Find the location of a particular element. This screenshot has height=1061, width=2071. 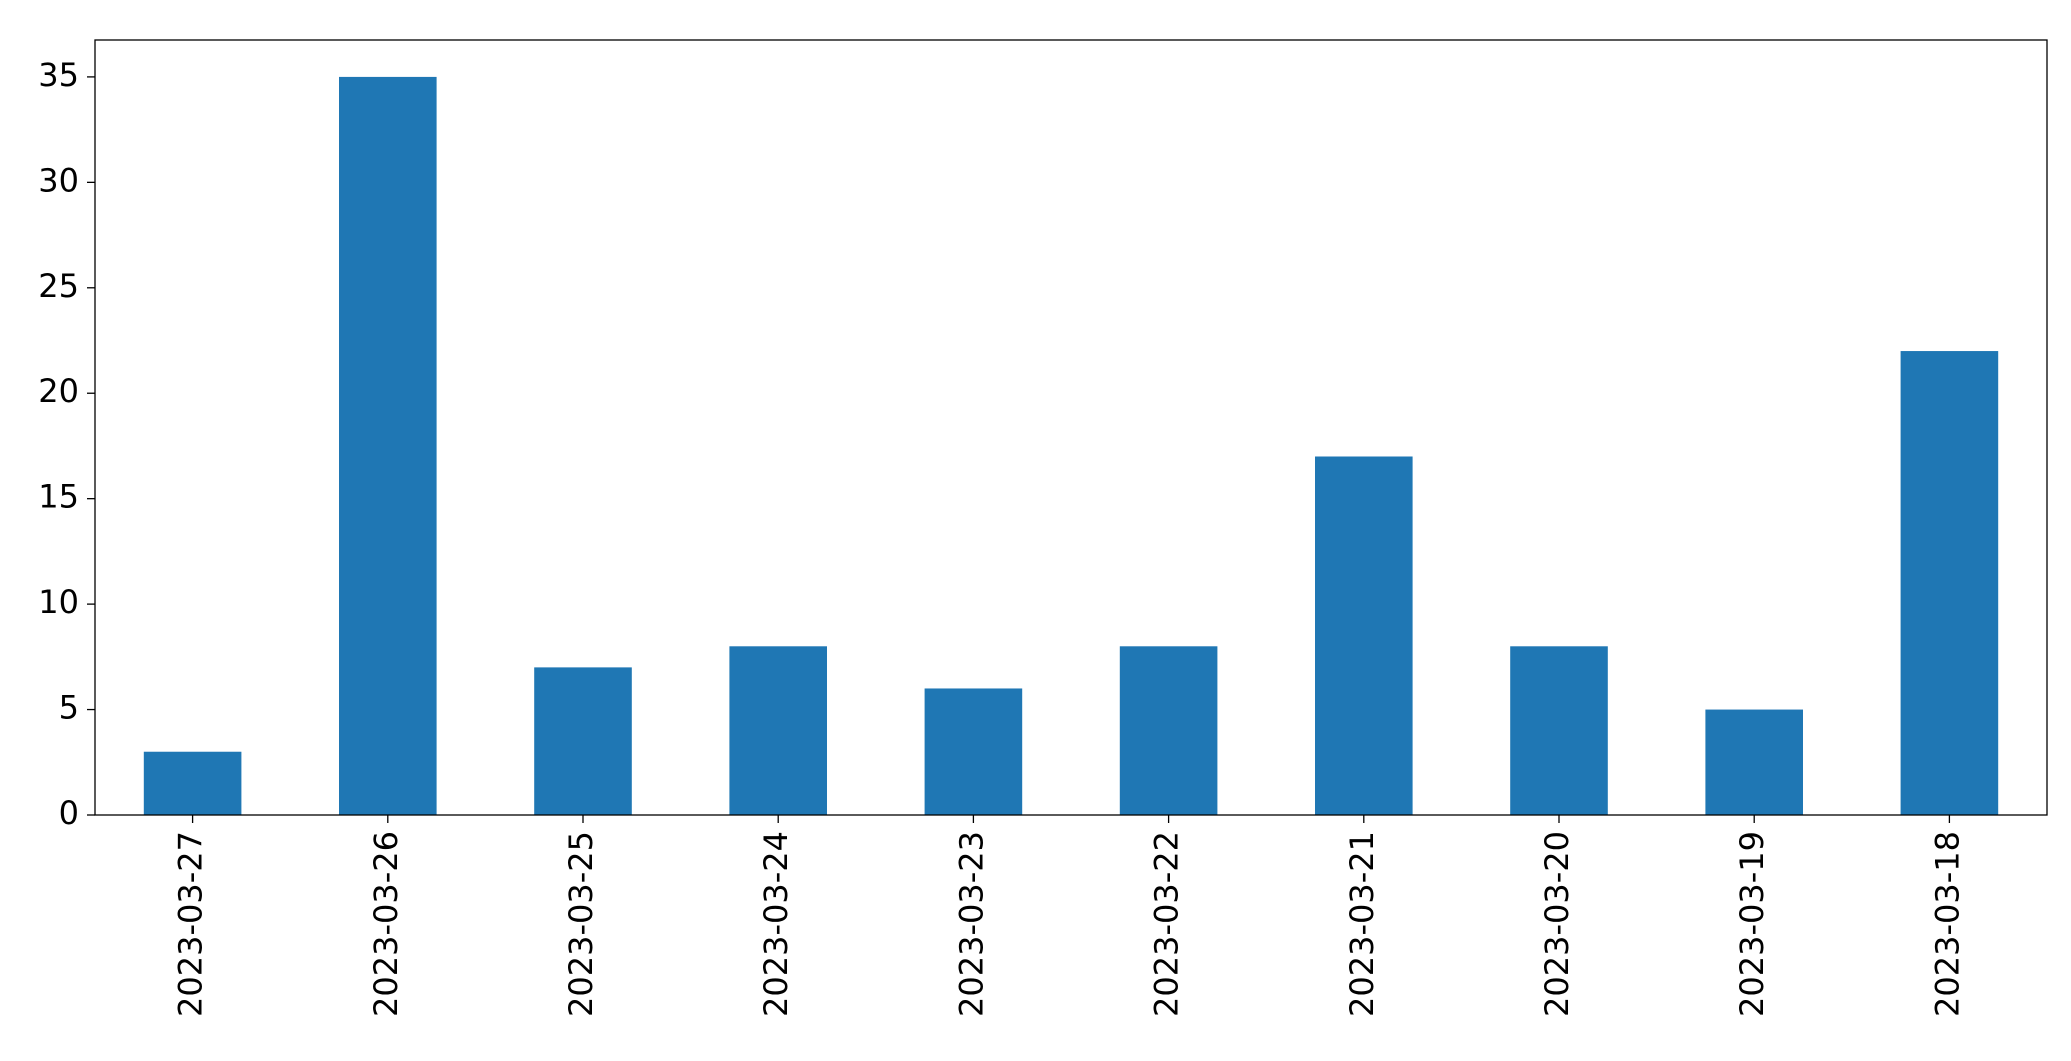

y-tick-label: 25 is located at coordinates (58, 286).